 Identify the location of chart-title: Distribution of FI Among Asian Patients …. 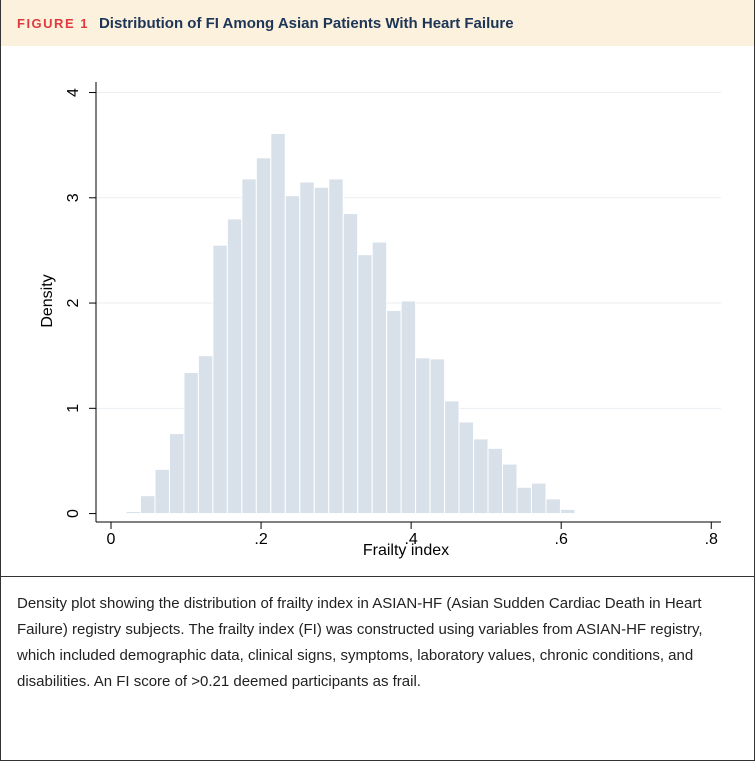
(306, 23).